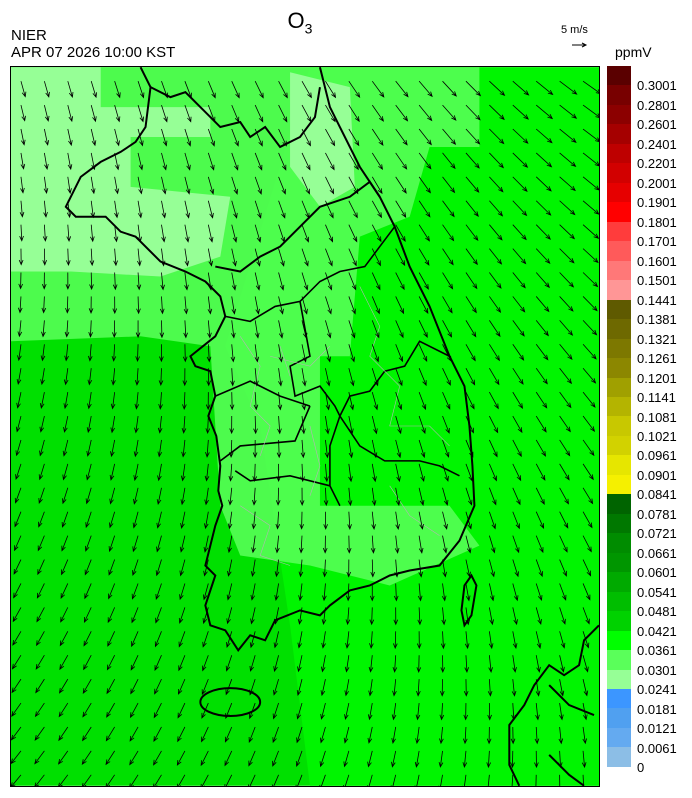 This screenshot has height=798, width=692. What do you see at coordinates (657, 242) in the screenshot?
I see `colorbar-label: 0.1701` at bounding box center [657, 242].